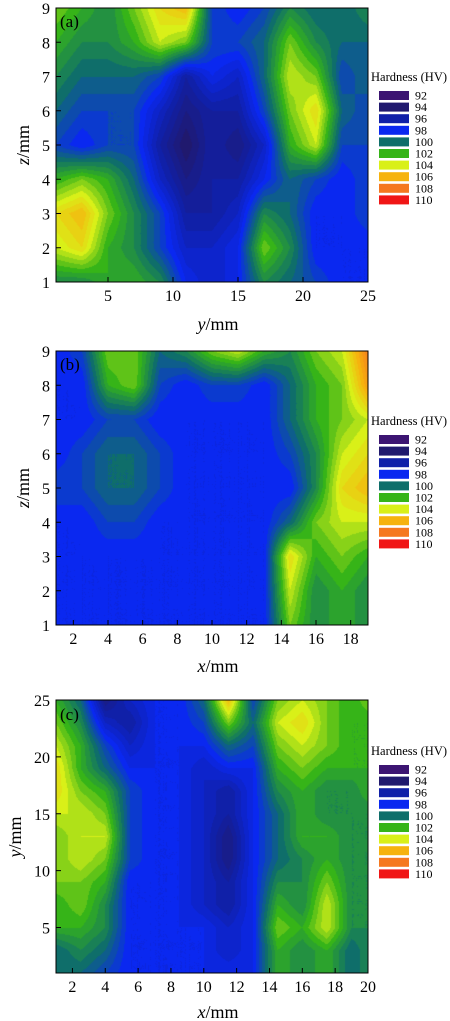  What do you see at coordinates (69, 21) in the screenshot?
I see `panel-label-a: (a)` at bounding box center [69, 21].